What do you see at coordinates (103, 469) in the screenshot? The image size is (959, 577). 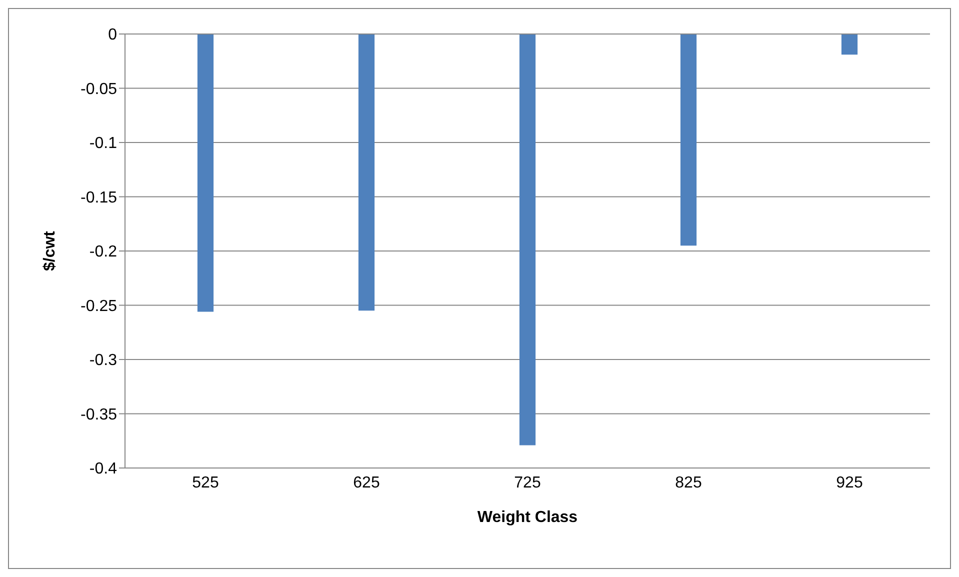 I see `y-tick-label: -0.4` at bounding box center [103, 469].